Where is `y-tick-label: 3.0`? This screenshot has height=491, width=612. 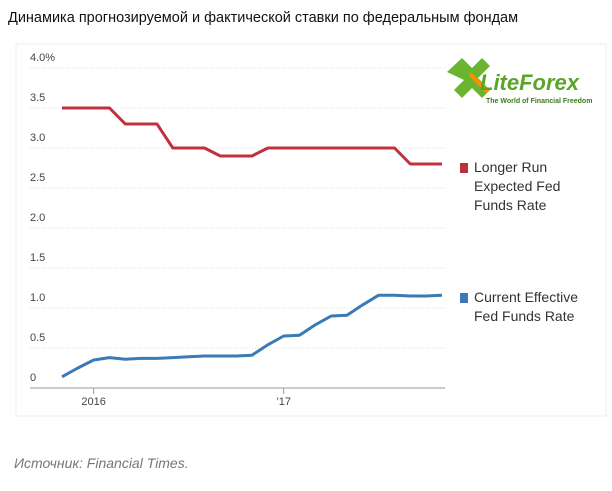
y-tick-label: 3.0 is located at coordinates (37, 138).